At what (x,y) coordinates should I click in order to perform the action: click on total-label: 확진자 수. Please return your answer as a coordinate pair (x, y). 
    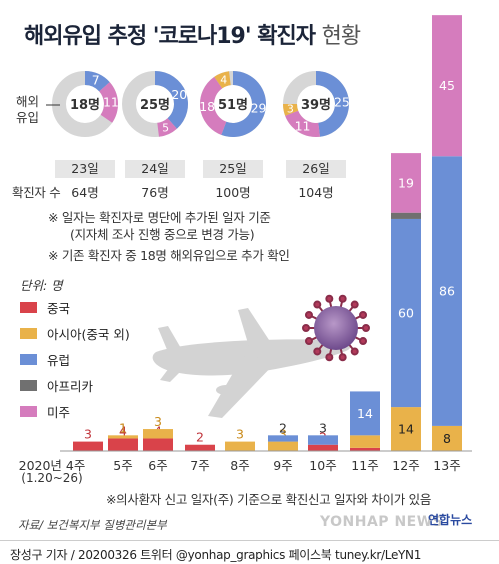
    Looking at the image, I should click on (36, 192).